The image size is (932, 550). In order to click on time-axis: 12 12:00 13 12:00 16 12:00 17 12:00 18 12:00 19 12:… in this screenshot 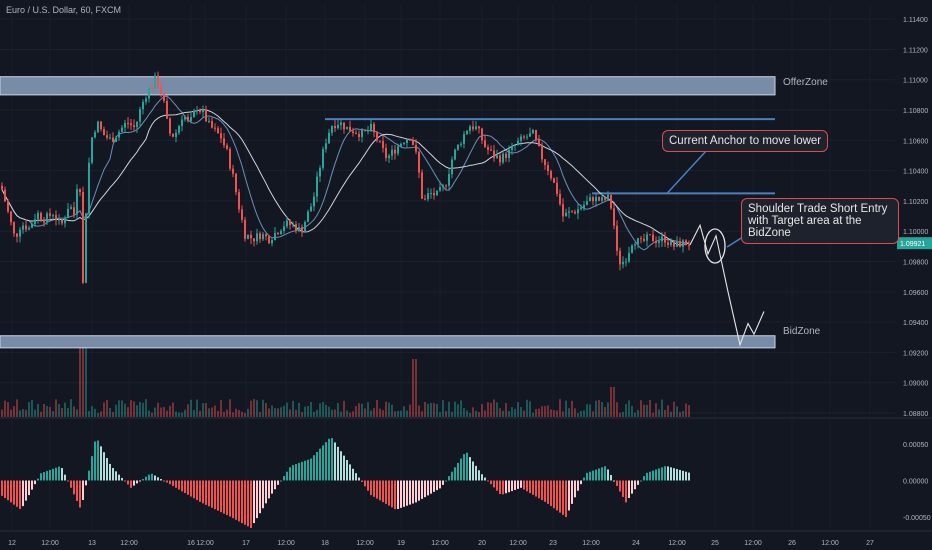, I will do `click(441, 543)`.